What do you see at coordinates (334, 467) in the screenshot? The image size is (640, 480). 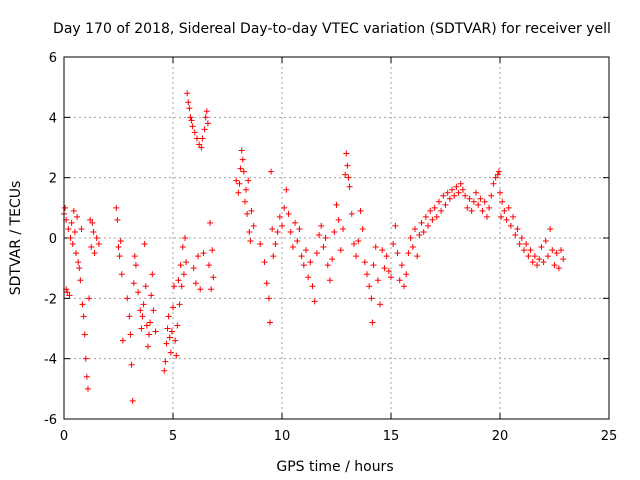 I see `x-axis-label: GPS time / hours` at bounding box center [334, 467].